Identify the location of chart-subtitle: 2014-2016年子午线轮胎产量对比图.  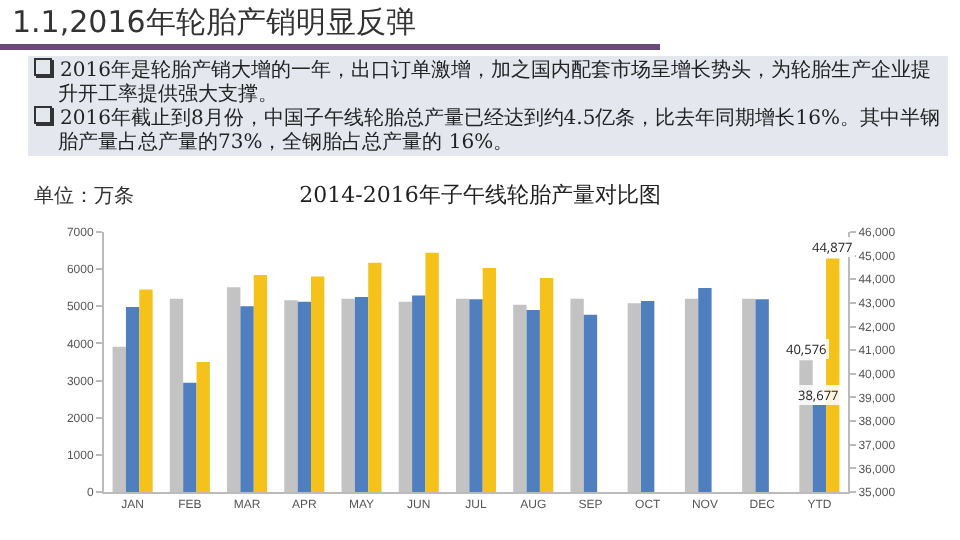
(480, 195).